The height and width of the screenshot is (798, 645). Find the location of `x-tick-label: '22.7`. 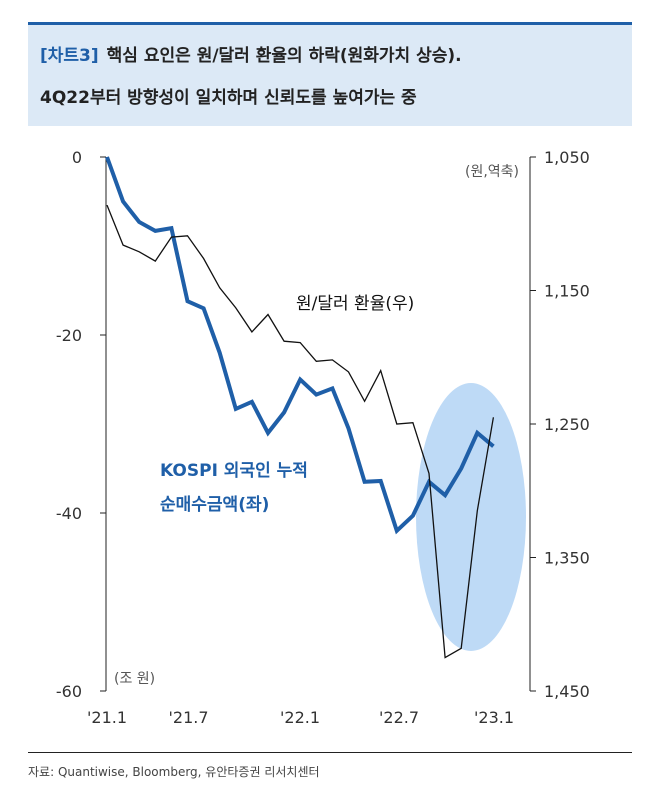

x-tick-label: '22.7 is located at coordinates (399, 717).